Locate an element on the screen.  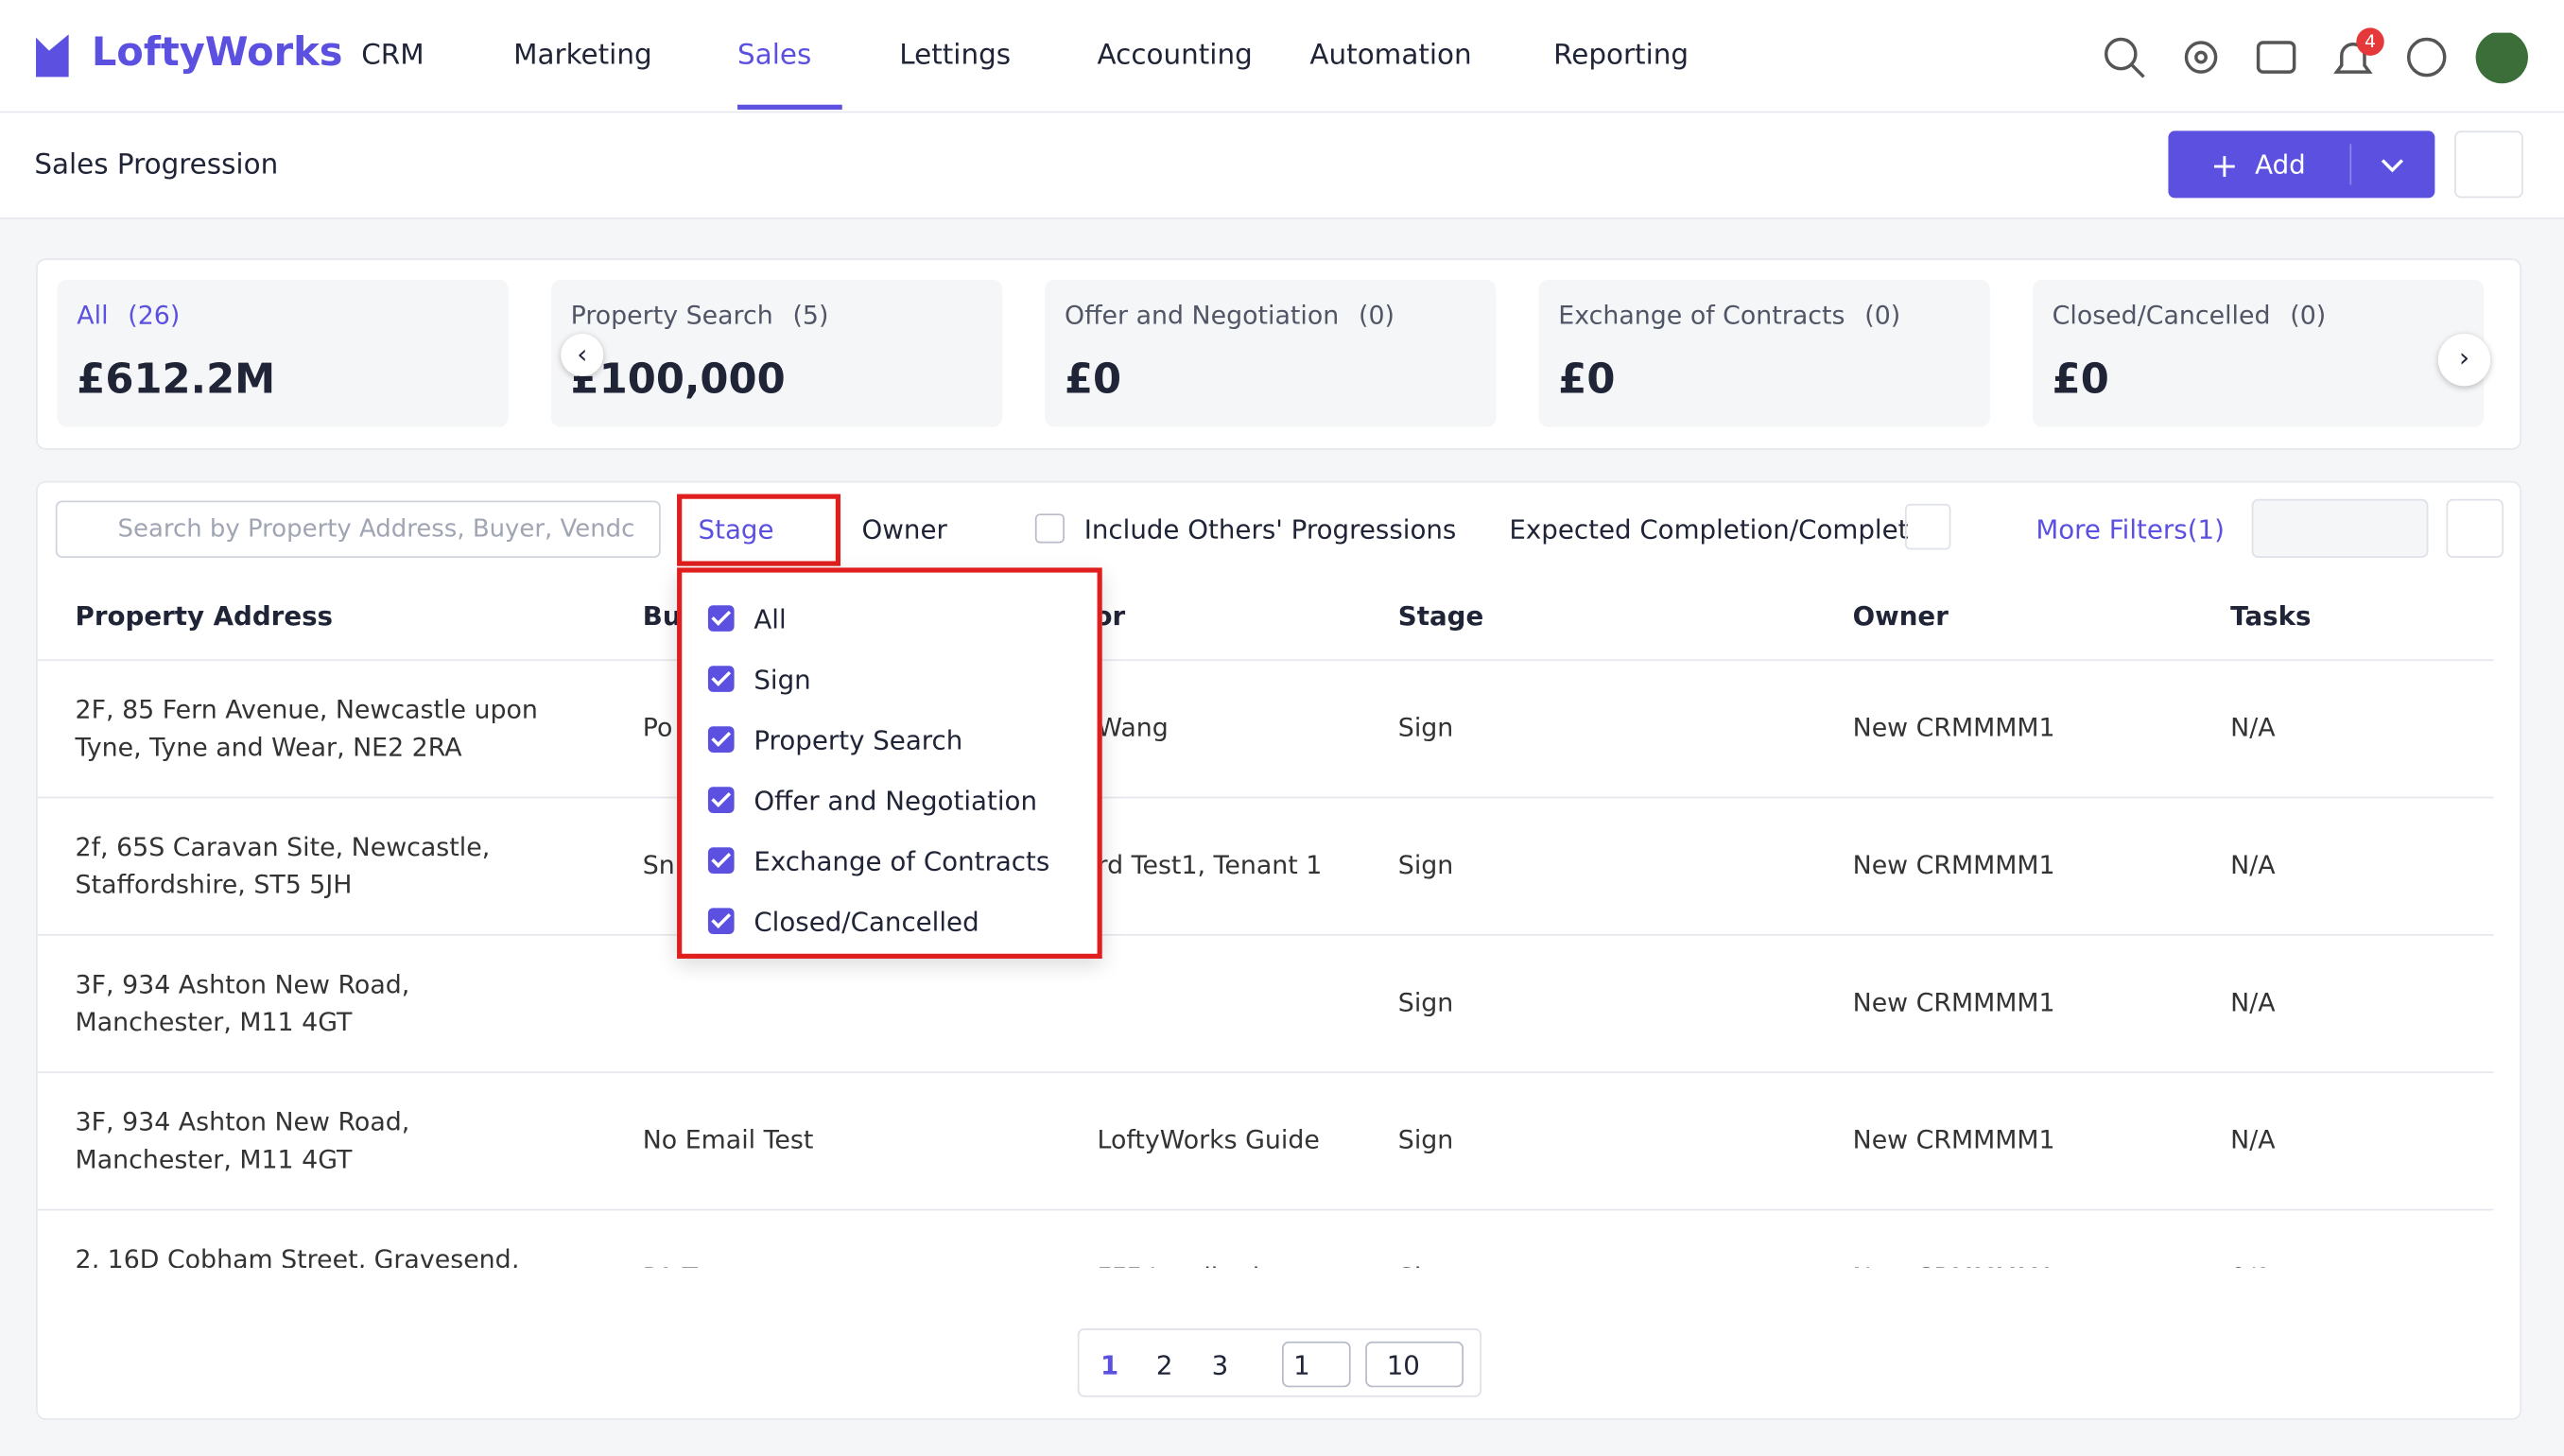
stage-label: Property Search (5) is located at coordinates (700, 315).